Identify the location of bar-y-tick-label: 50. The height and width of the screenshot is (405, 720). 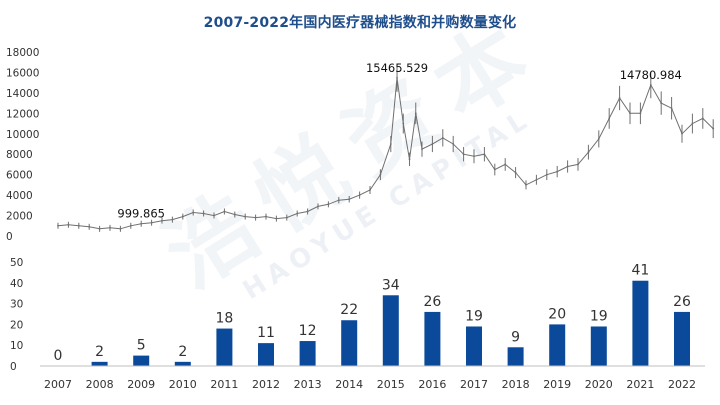
(16, 263).